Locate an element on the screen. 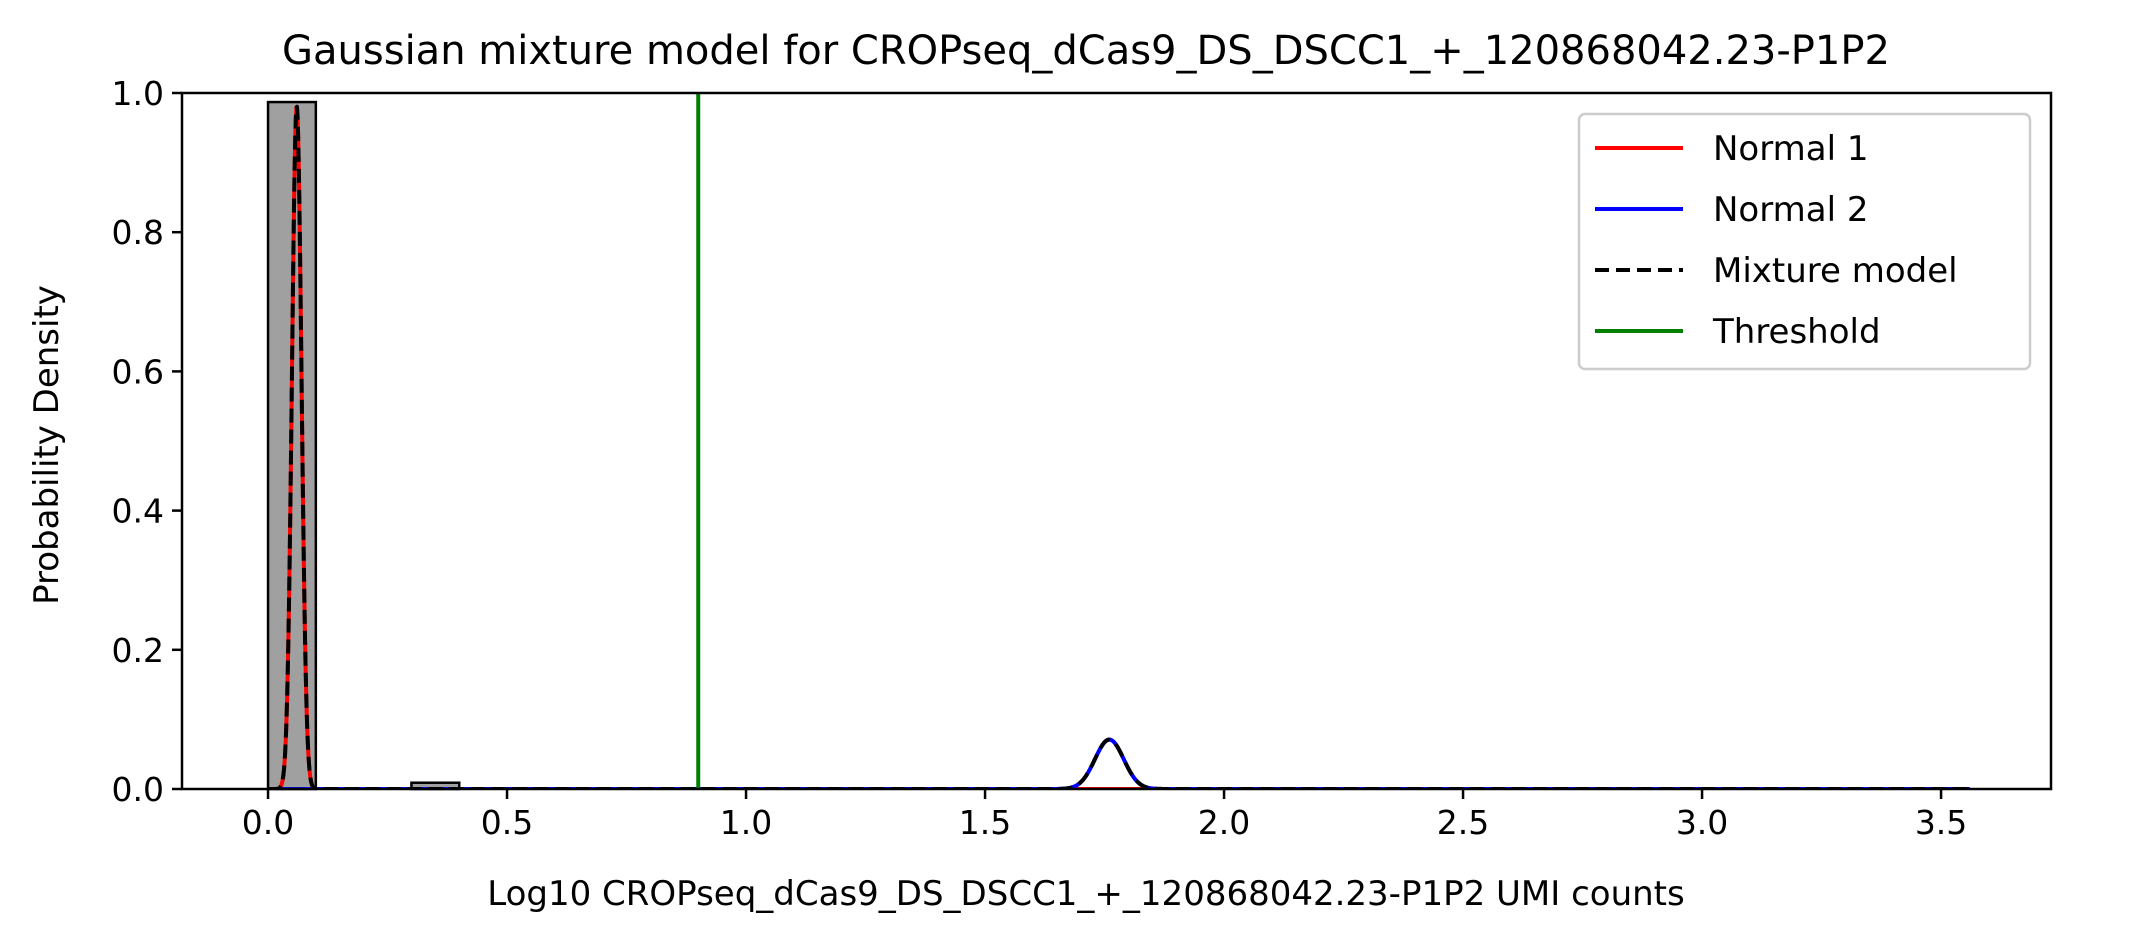 The image size is (2147, 942). y-tick-label: 1.0 is located at coordinates (138, 93).